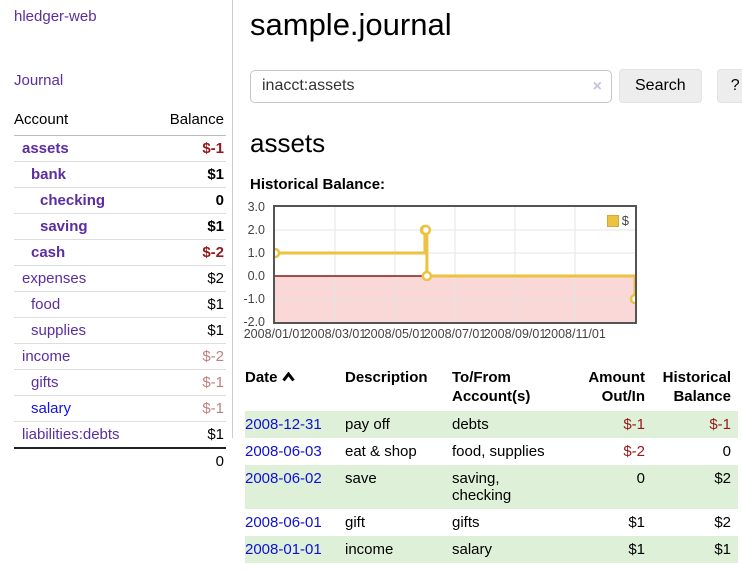  I want to click on account-row: supplies $1, so click(120, 330).